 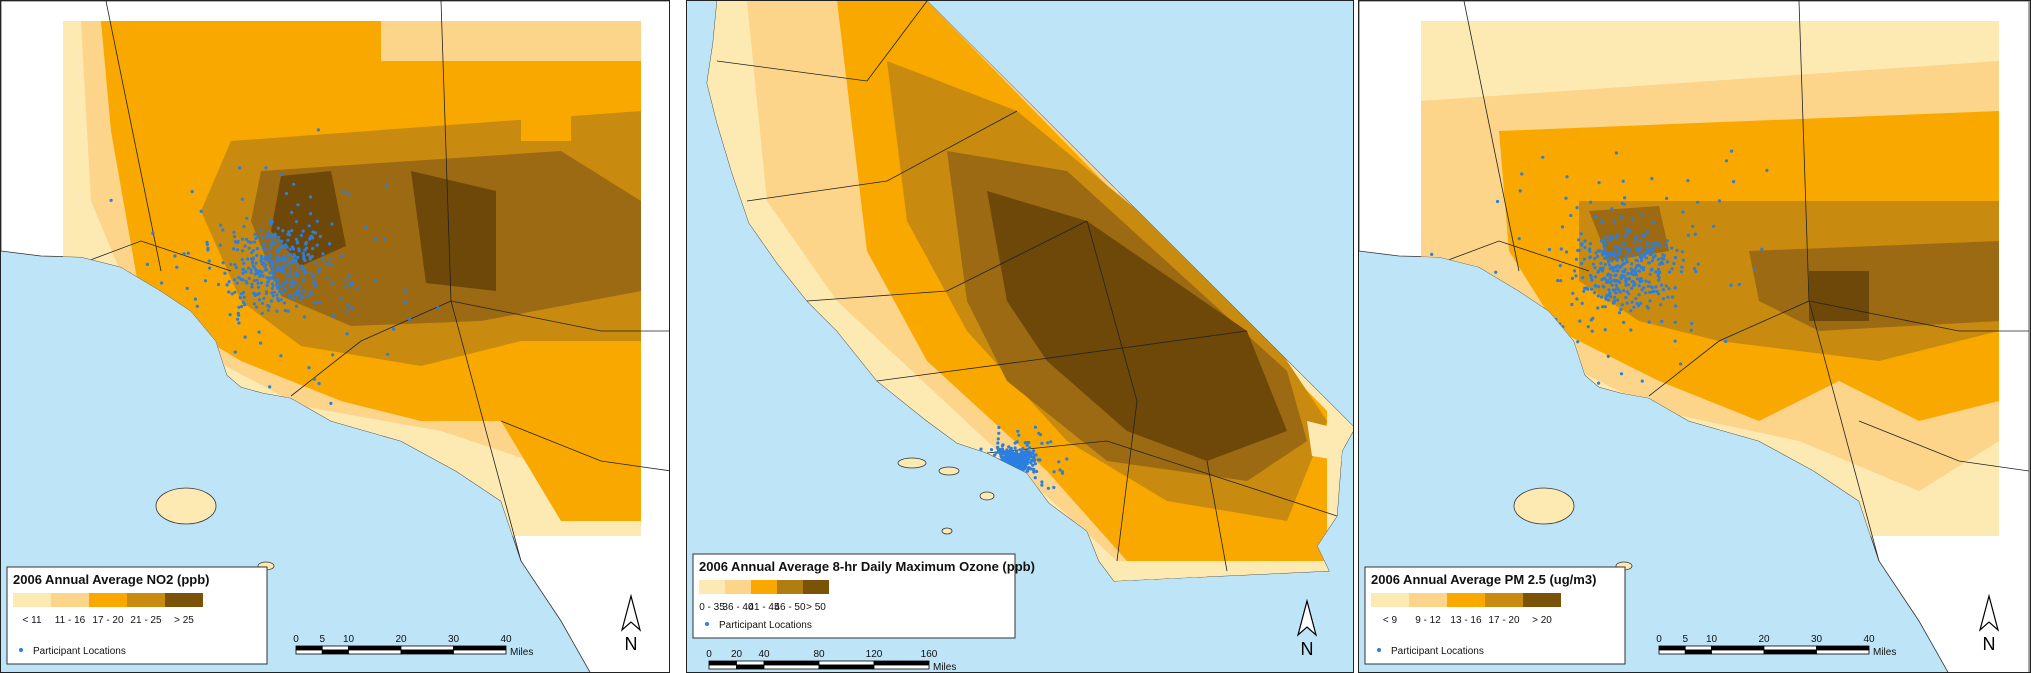 I want to click on raster-zone, so click(x=1710, y=61).